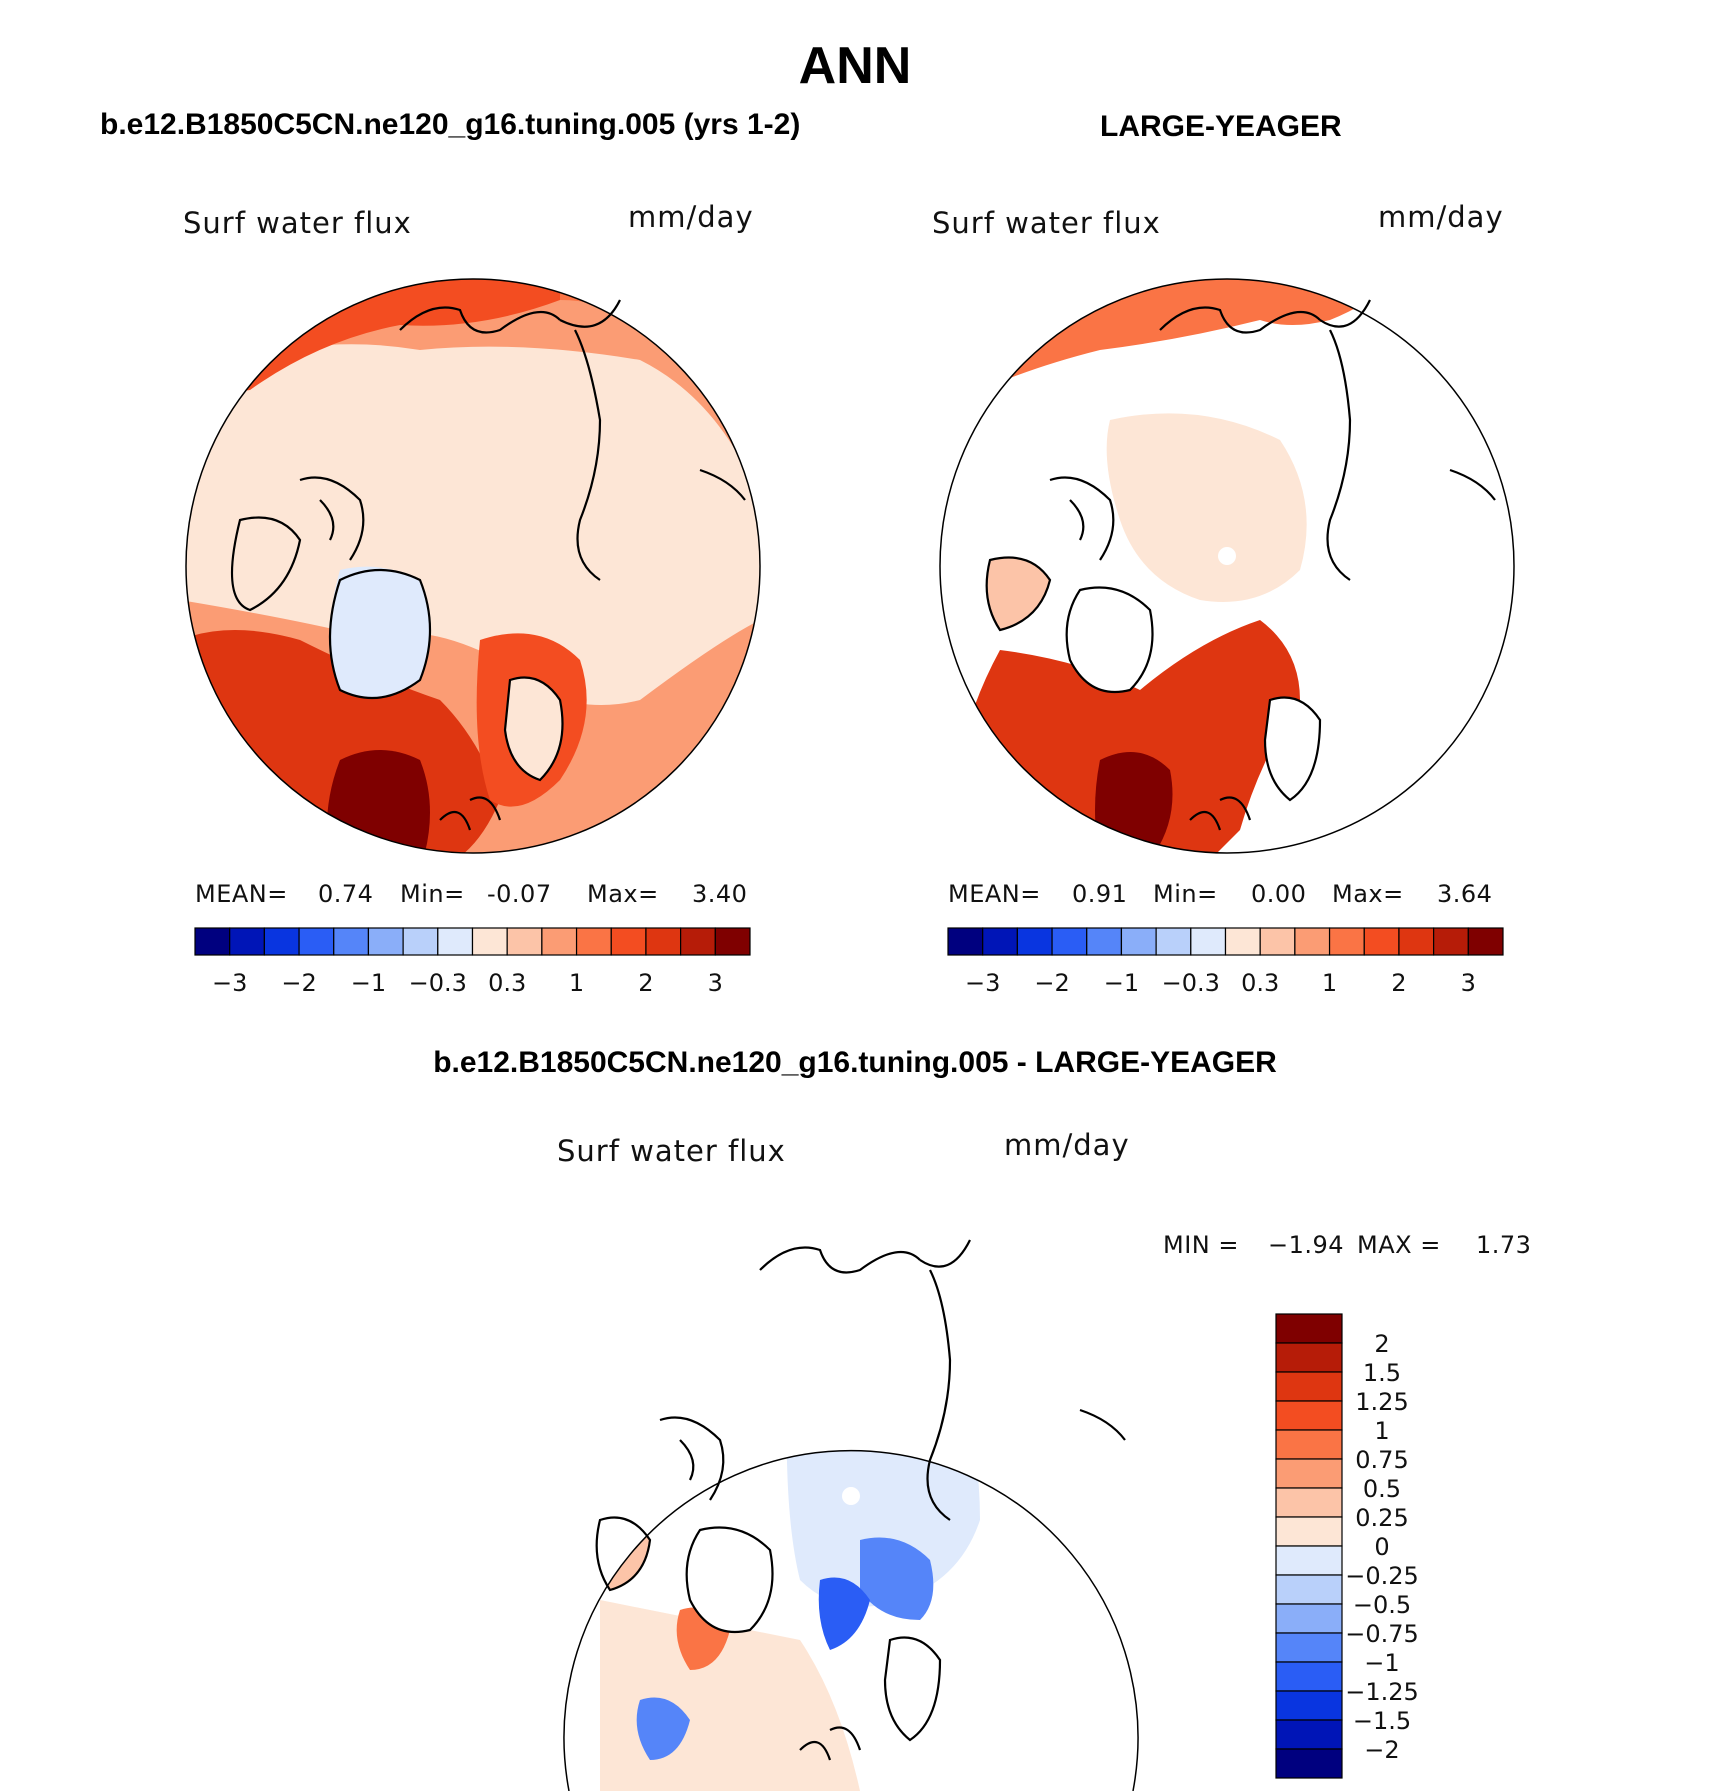 Image resolution: width=1710 pixels, height=1791 pixels. I want to click on panel2-colorbar-tick-7: 0, so click(1381, 1547).